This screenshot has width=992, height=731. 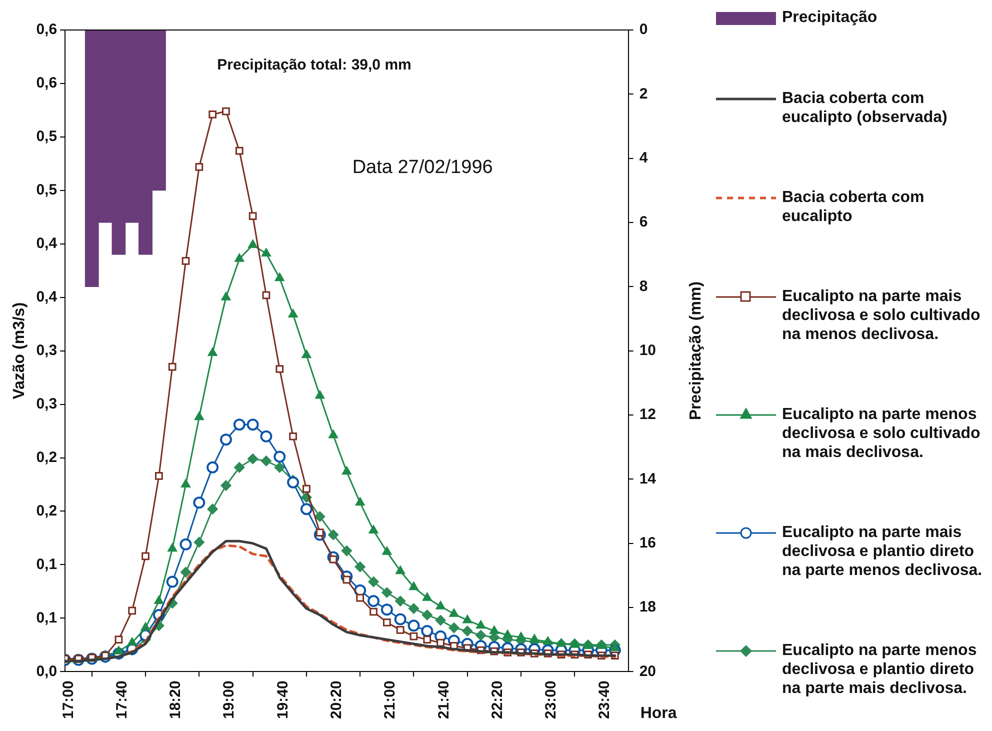 What do you see at coordinates (443, 700) in the screenshot?
I see `x-tick-label: 21:40` at bounding box center [443, 700].